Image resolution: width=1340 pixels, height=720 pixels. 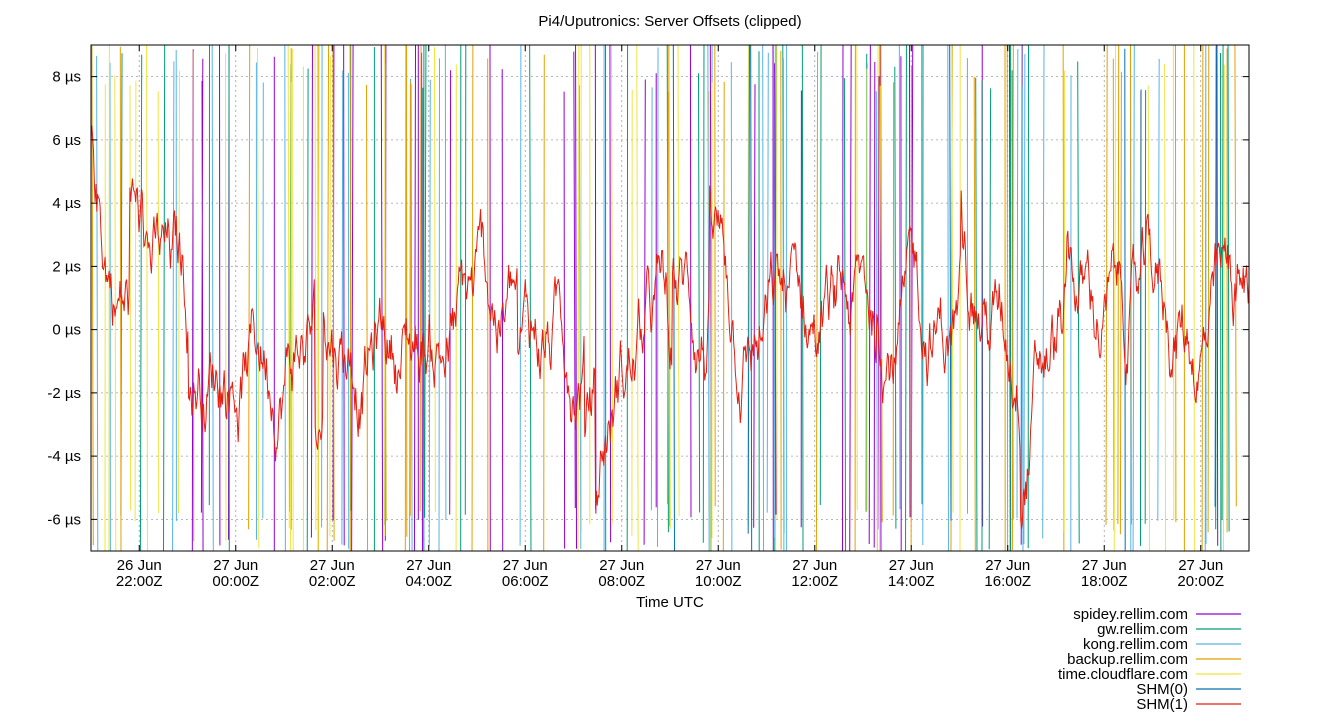 What do you see at coordinates (1130, 614) in the screenshot?
I see `legend-label: spidey.rellim.com` at bounding box center [1130, 614].